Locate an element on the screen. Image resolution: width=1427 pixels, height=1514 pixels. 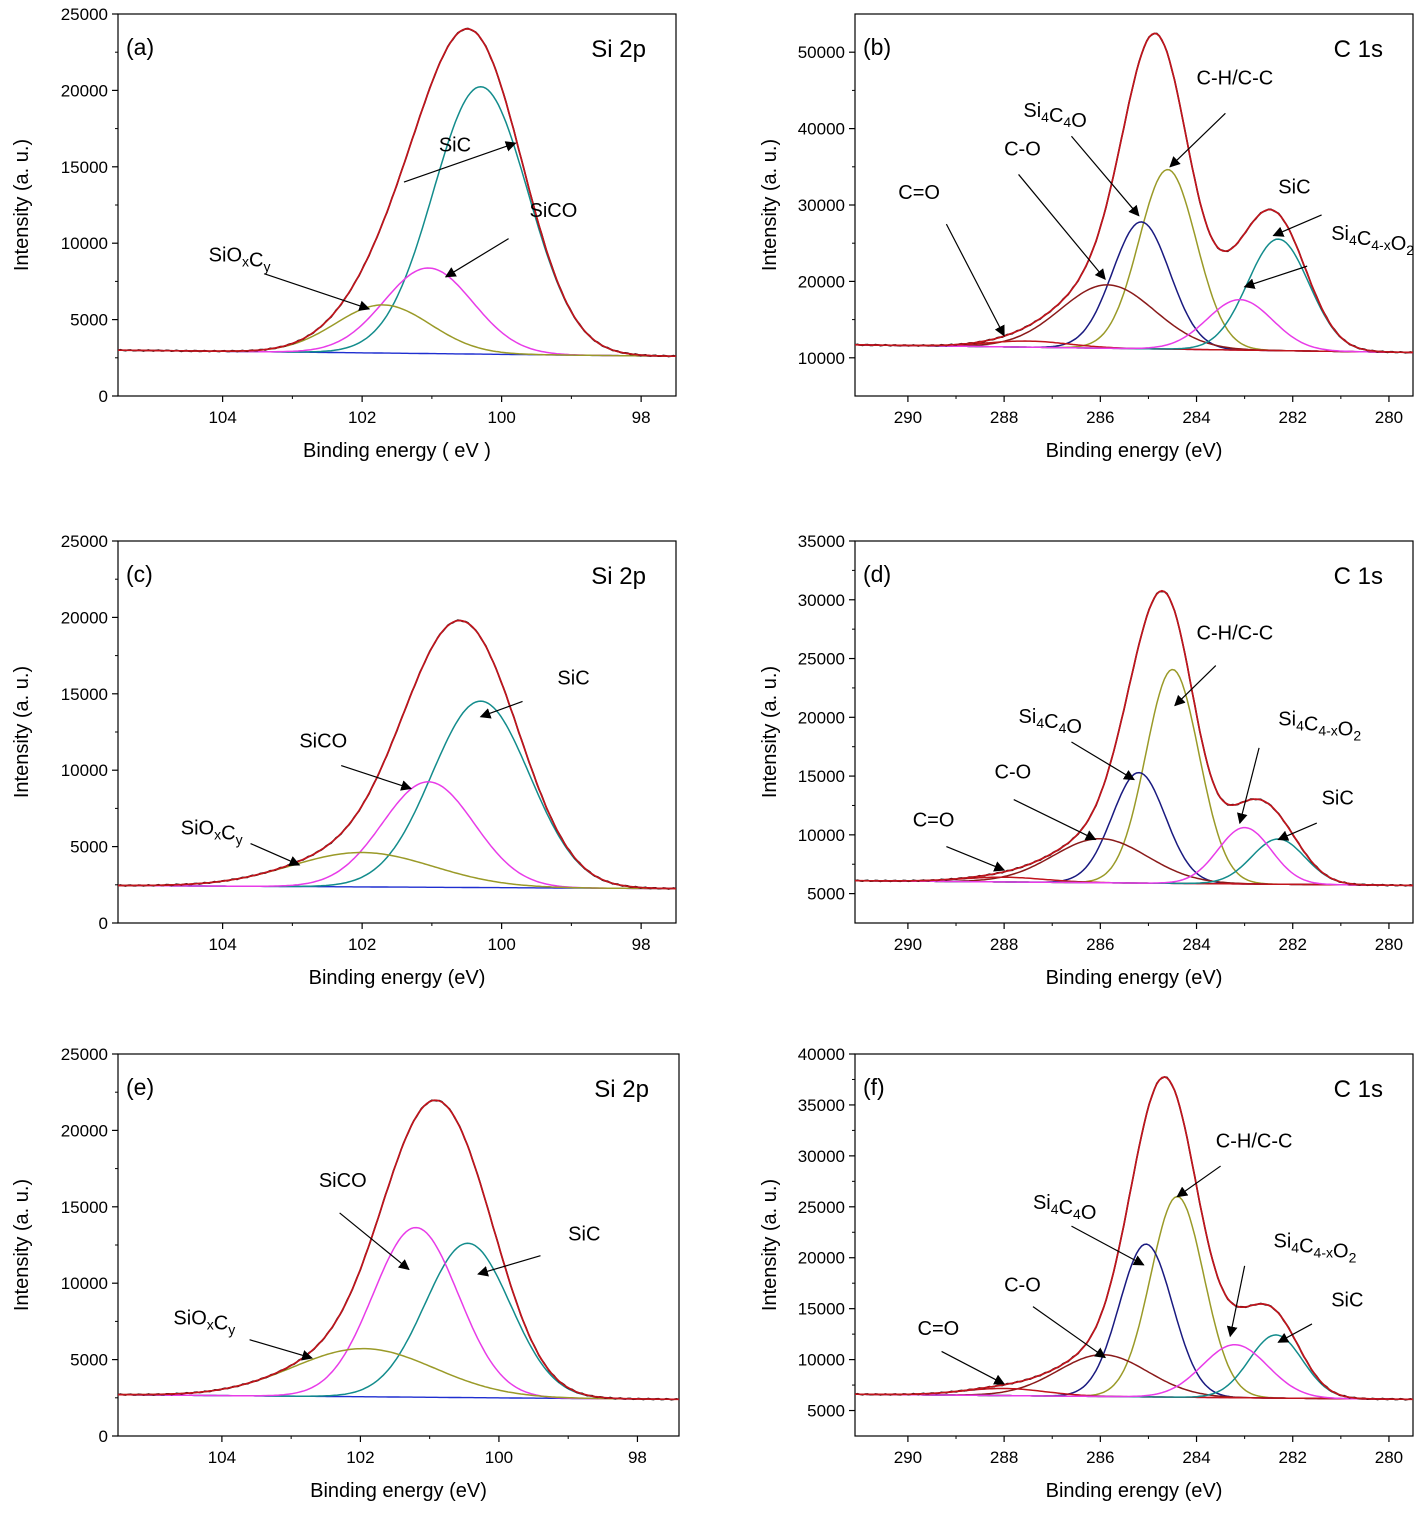
x-axis-label: Binding erengy (eV) is located at coordinates (1134, 1491).